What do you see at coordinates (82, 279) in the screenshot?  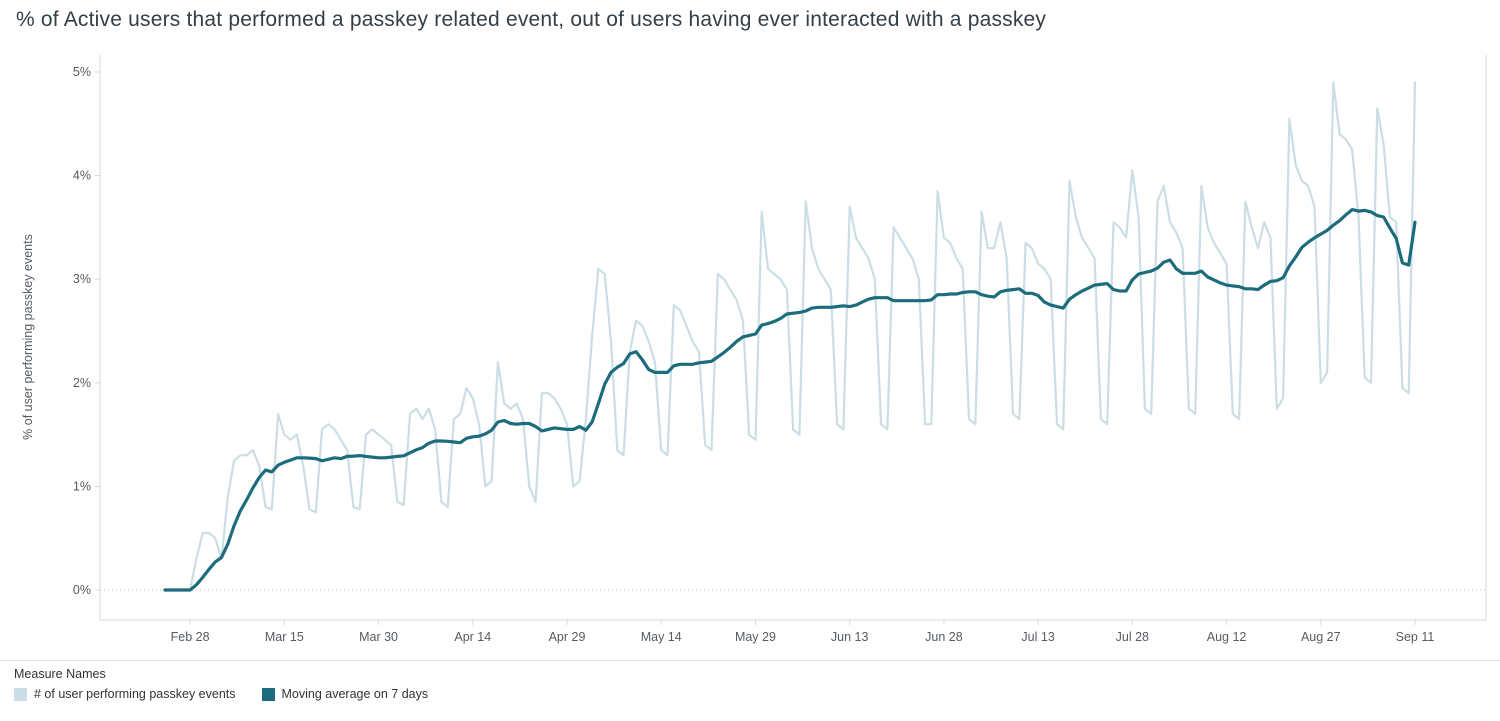 I see `y-tick-label: 3%` at bounding box center [82, 279].